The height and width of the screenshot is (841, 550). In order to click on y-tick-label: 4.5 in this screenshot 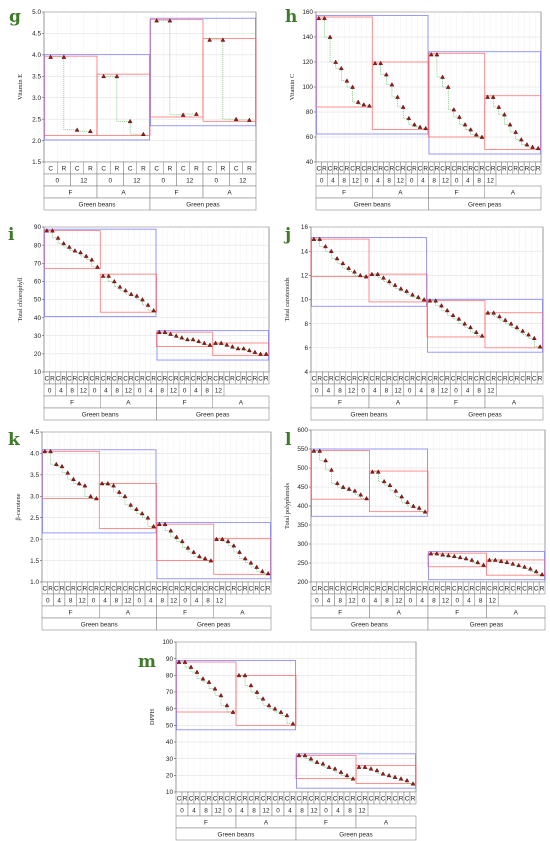, I will do `click(36, 34)`.